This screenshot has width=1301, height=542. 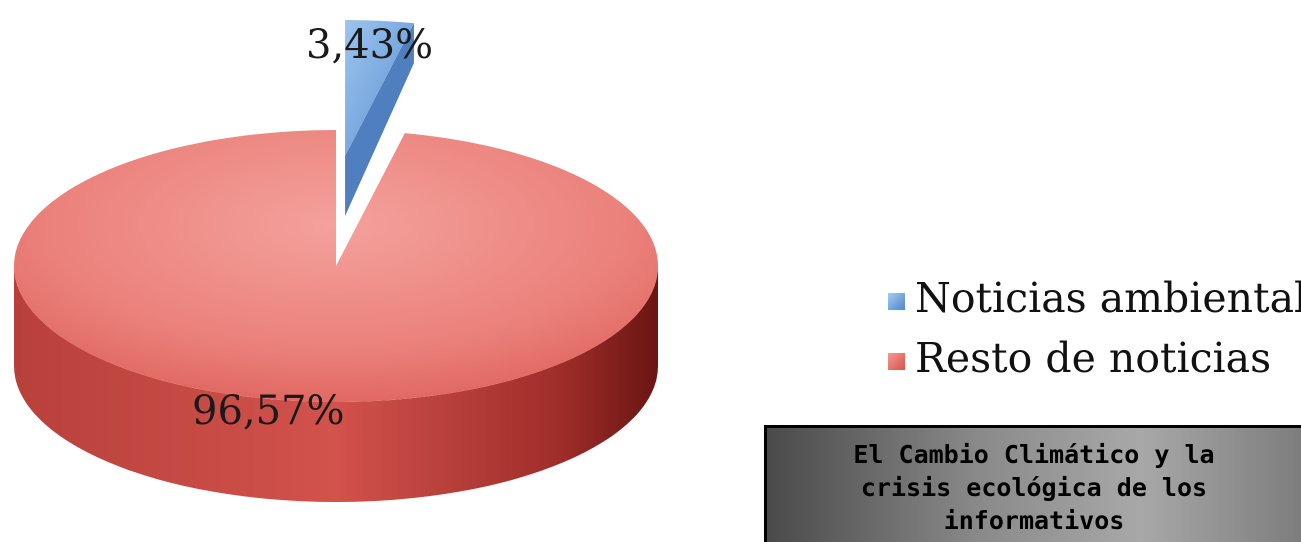 What do you see at coordinates (1034, 520) in the screenshot?
I see `source-caption-line: informativos` at bounding box center [1034, 520].